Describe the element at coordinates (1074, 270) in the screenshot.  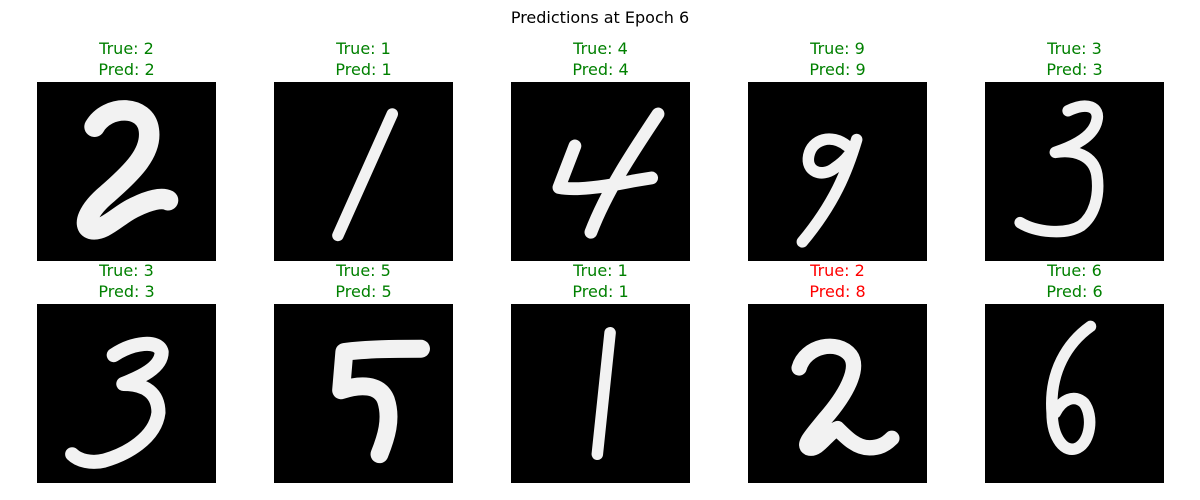
I see `true-label: True: 6` at that location.